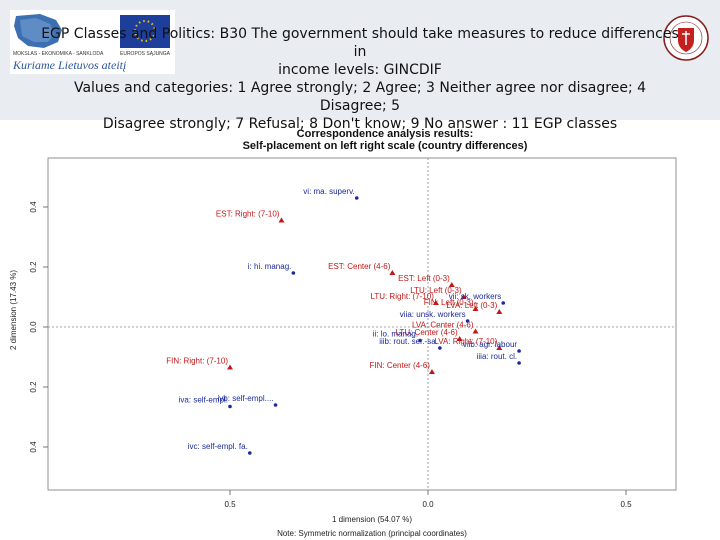  What do you see at coordinates (497, 356) in the screenshot?
I see `point-label: iiia: rout. cl.` at bounding box center [497, 356].